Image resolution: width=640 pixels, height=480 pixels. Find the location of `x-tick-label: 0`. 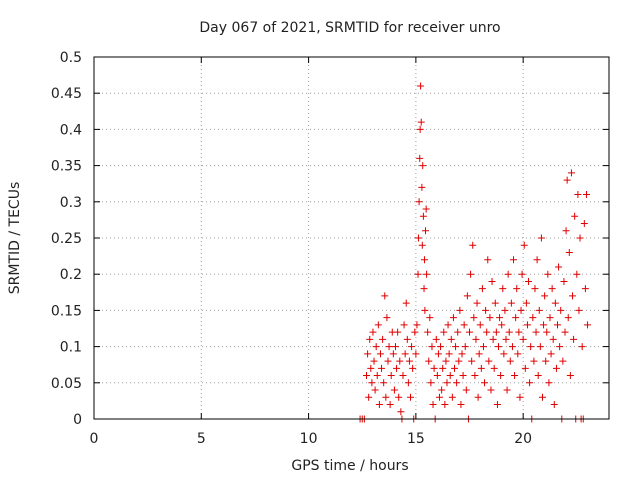

x-tick-label: 0 is located at coordinates (94, 439).